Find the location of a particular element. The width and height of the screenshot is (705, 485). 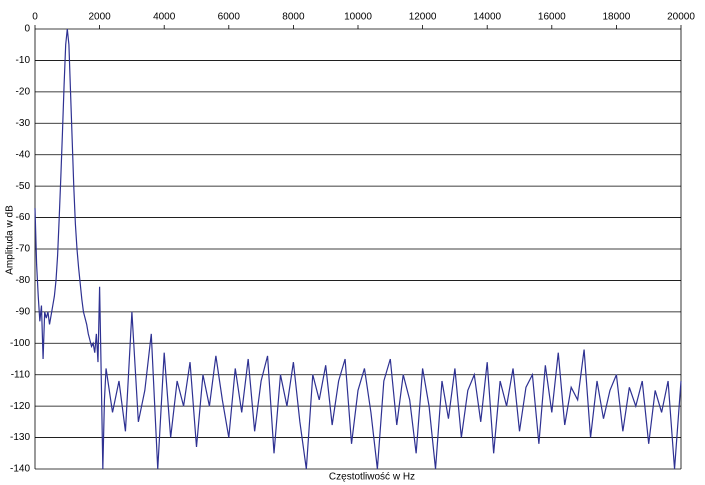

y-tick-label: -110 is located at coordinates (21, 374).